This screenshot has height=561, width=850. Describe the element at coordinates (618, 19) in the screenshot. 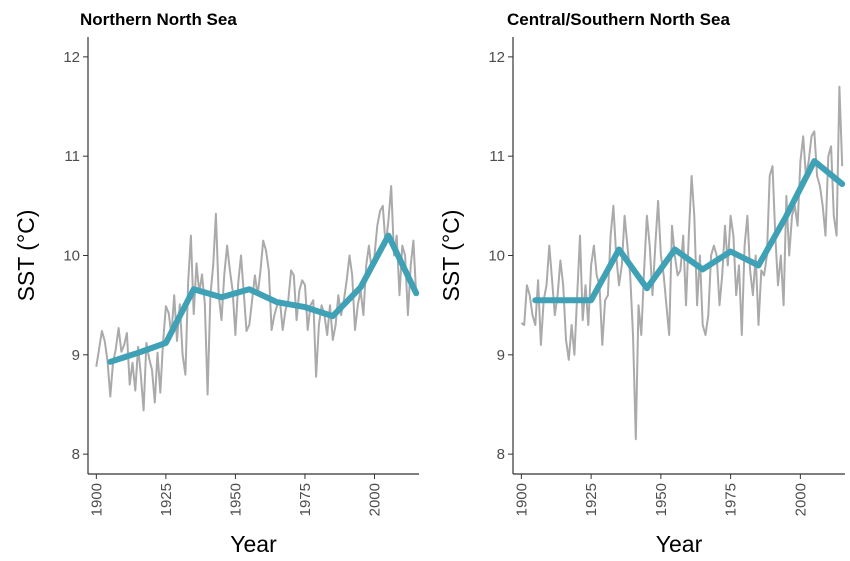

I see `chart-title: Central/Southern North Sea` at that location.